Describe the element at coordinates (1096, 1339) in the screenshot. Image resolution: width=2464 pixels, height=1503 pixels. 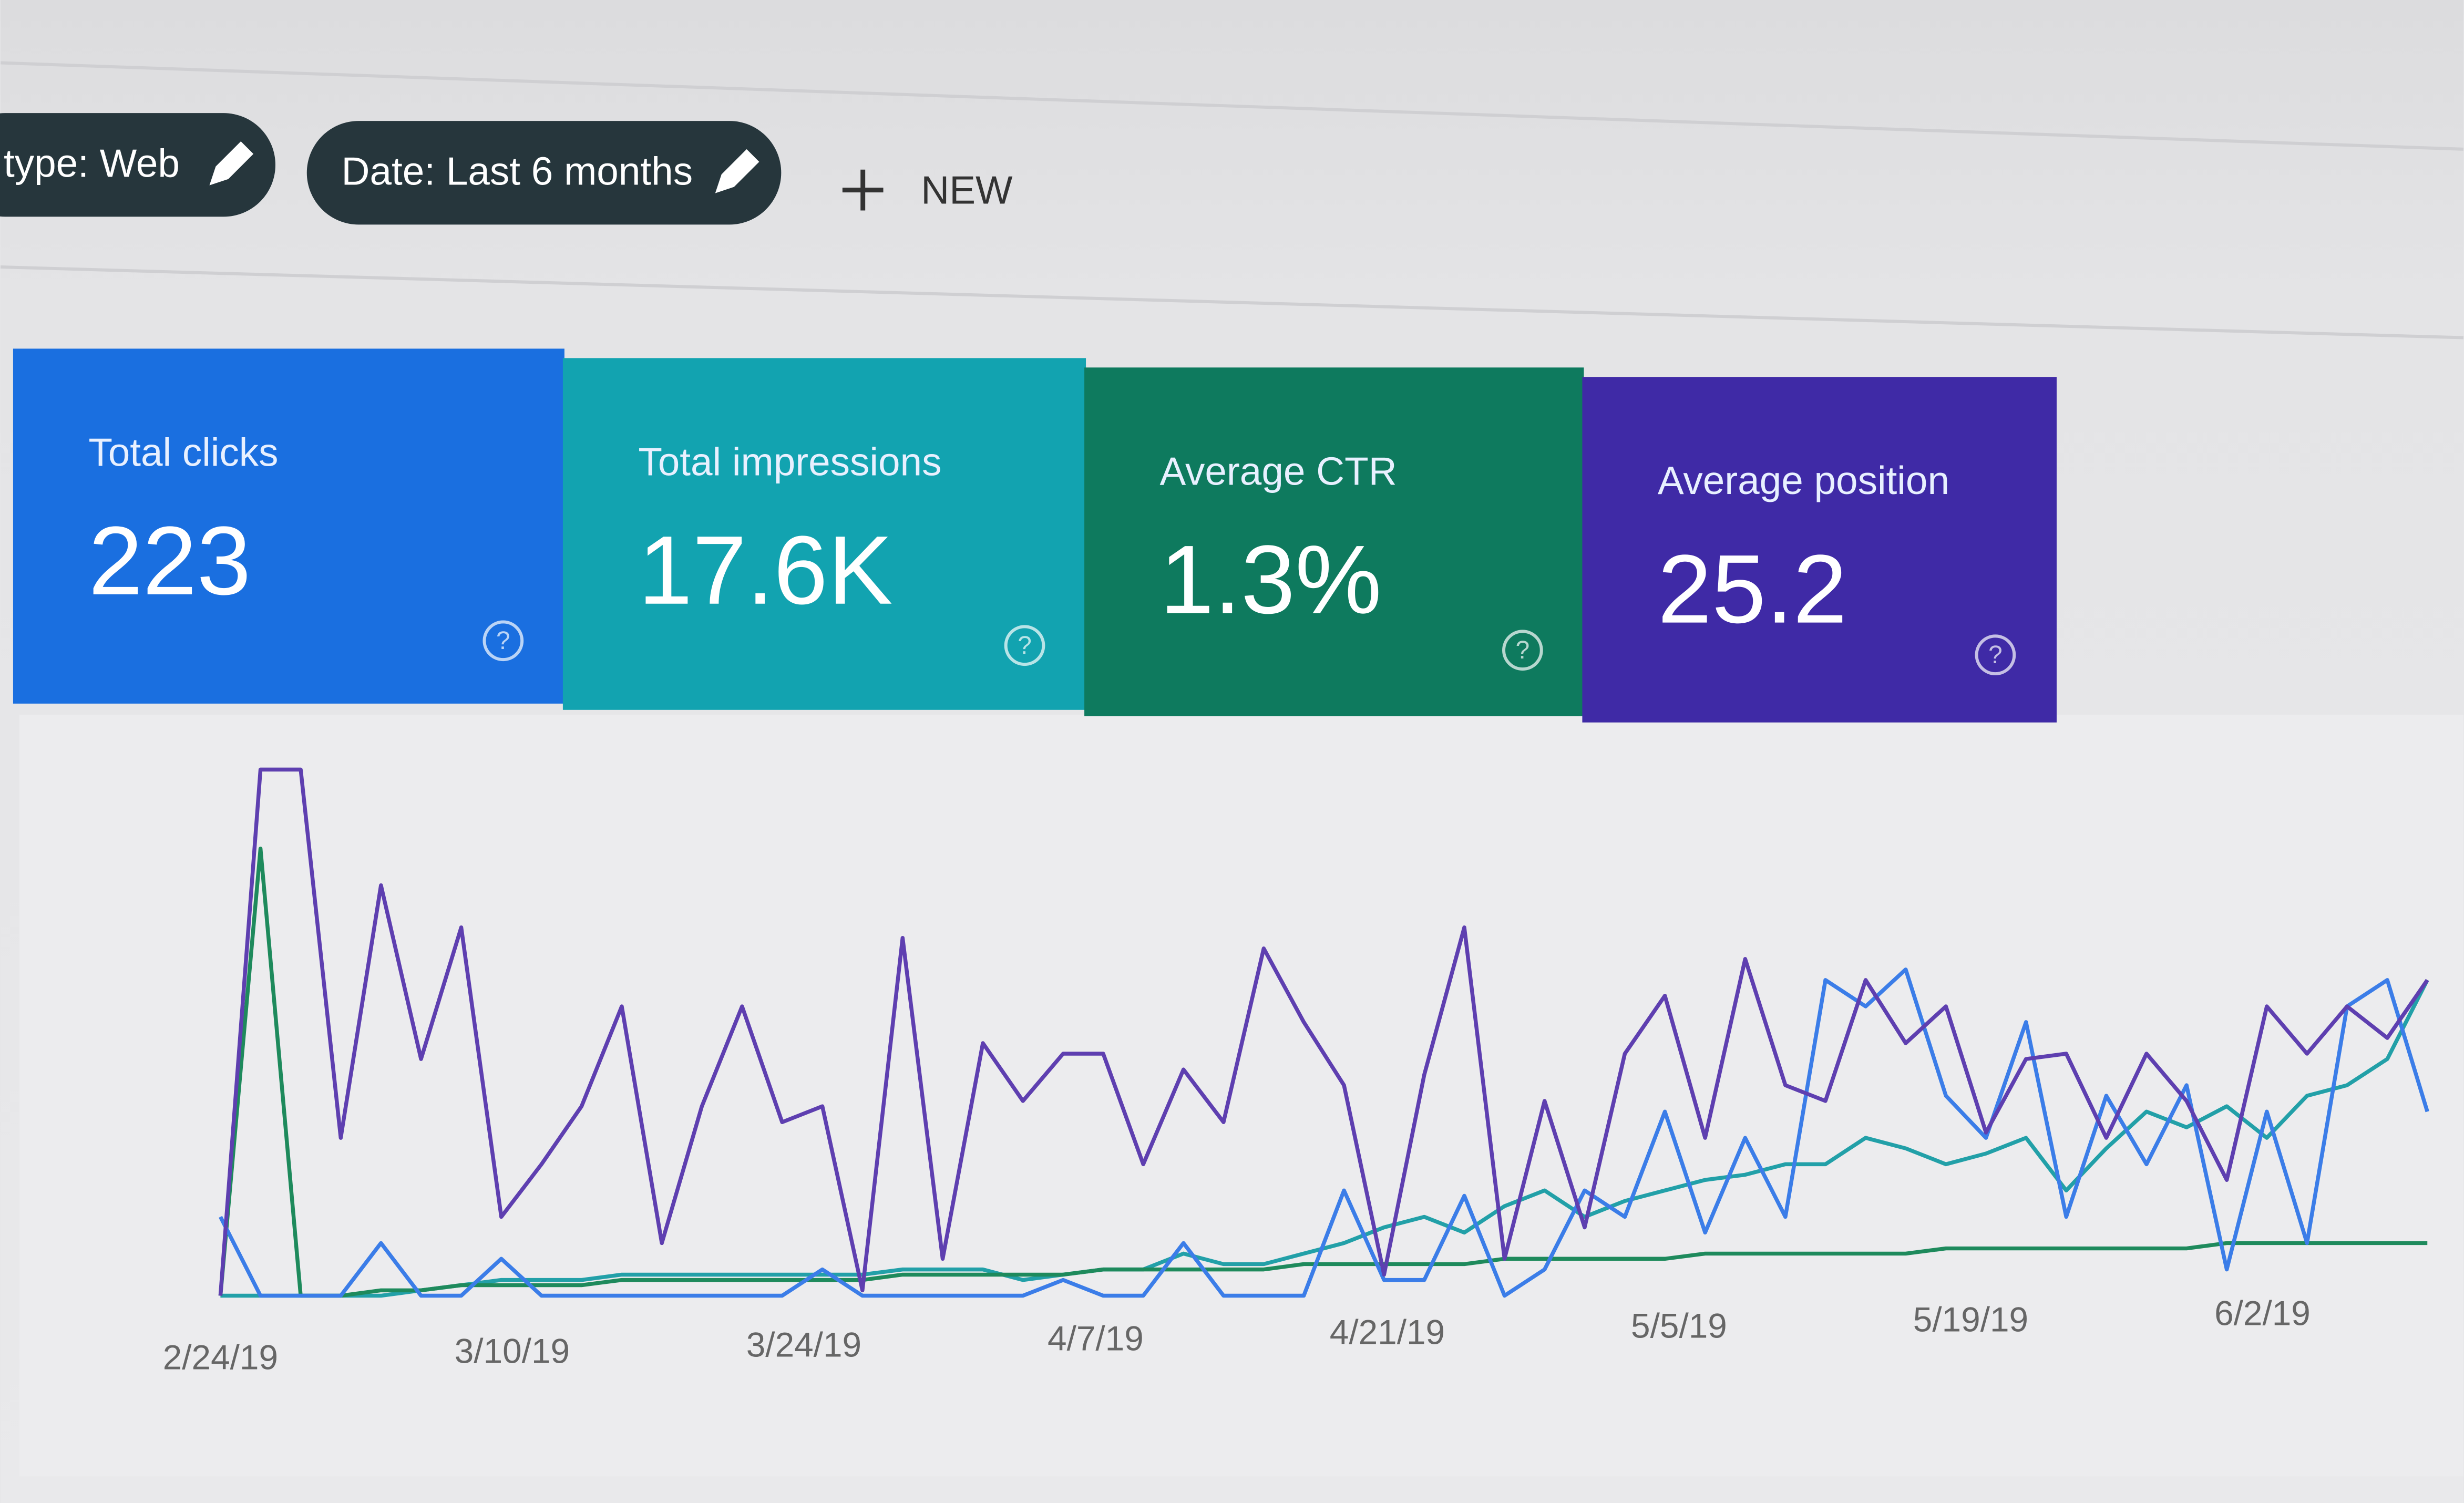
I see `x-tick-label: 4/7/19` at that location.